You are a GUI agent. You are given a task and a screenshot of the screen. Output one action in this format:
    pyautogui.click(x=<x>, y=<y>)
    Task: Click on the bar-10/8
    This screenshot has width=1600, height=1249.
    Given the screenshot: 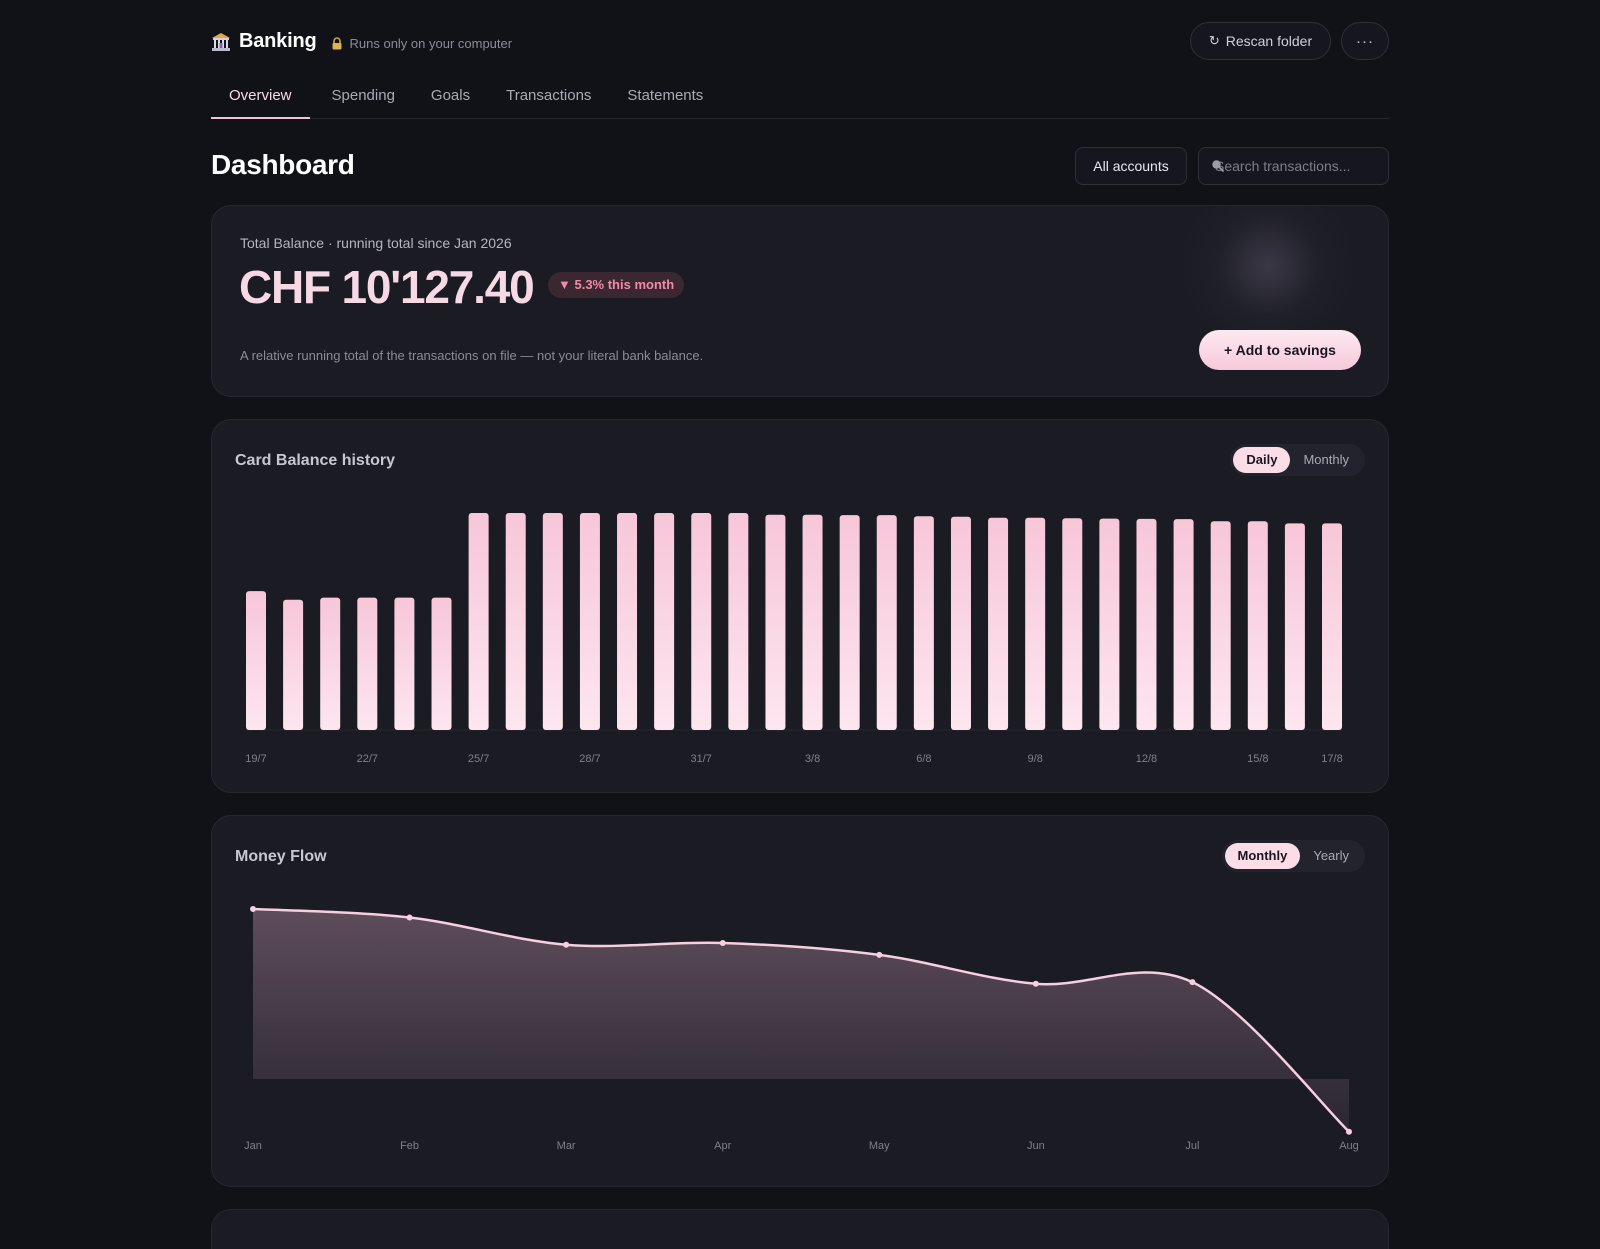 What is the action you would take?
    pyautogui.click(x=1072, y=624)
    